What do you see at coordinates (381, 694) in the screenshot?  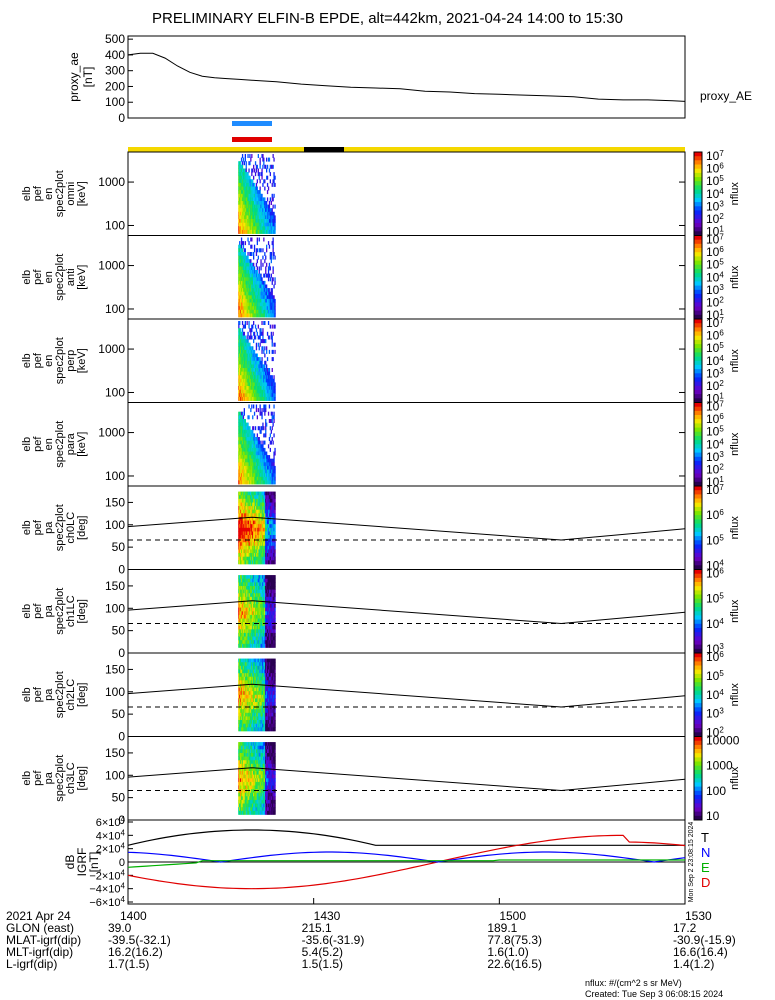 I see `spectrogram-panel-6: elb pef pa spec2plot ch2LC [deg] nflux` at bounding box center [381, 694].